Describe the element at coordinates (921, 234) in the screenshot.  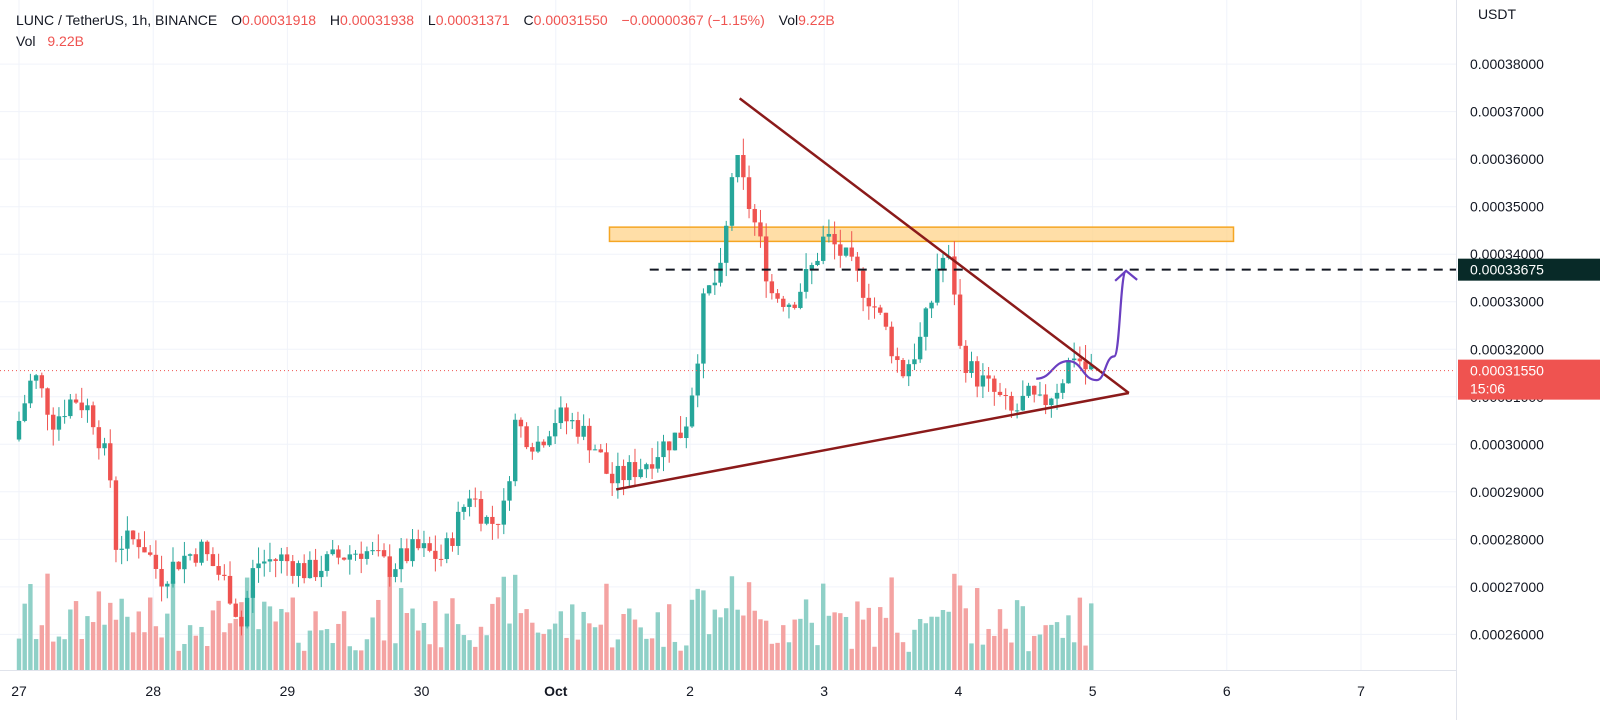
I see `resistance-zone` at that location.